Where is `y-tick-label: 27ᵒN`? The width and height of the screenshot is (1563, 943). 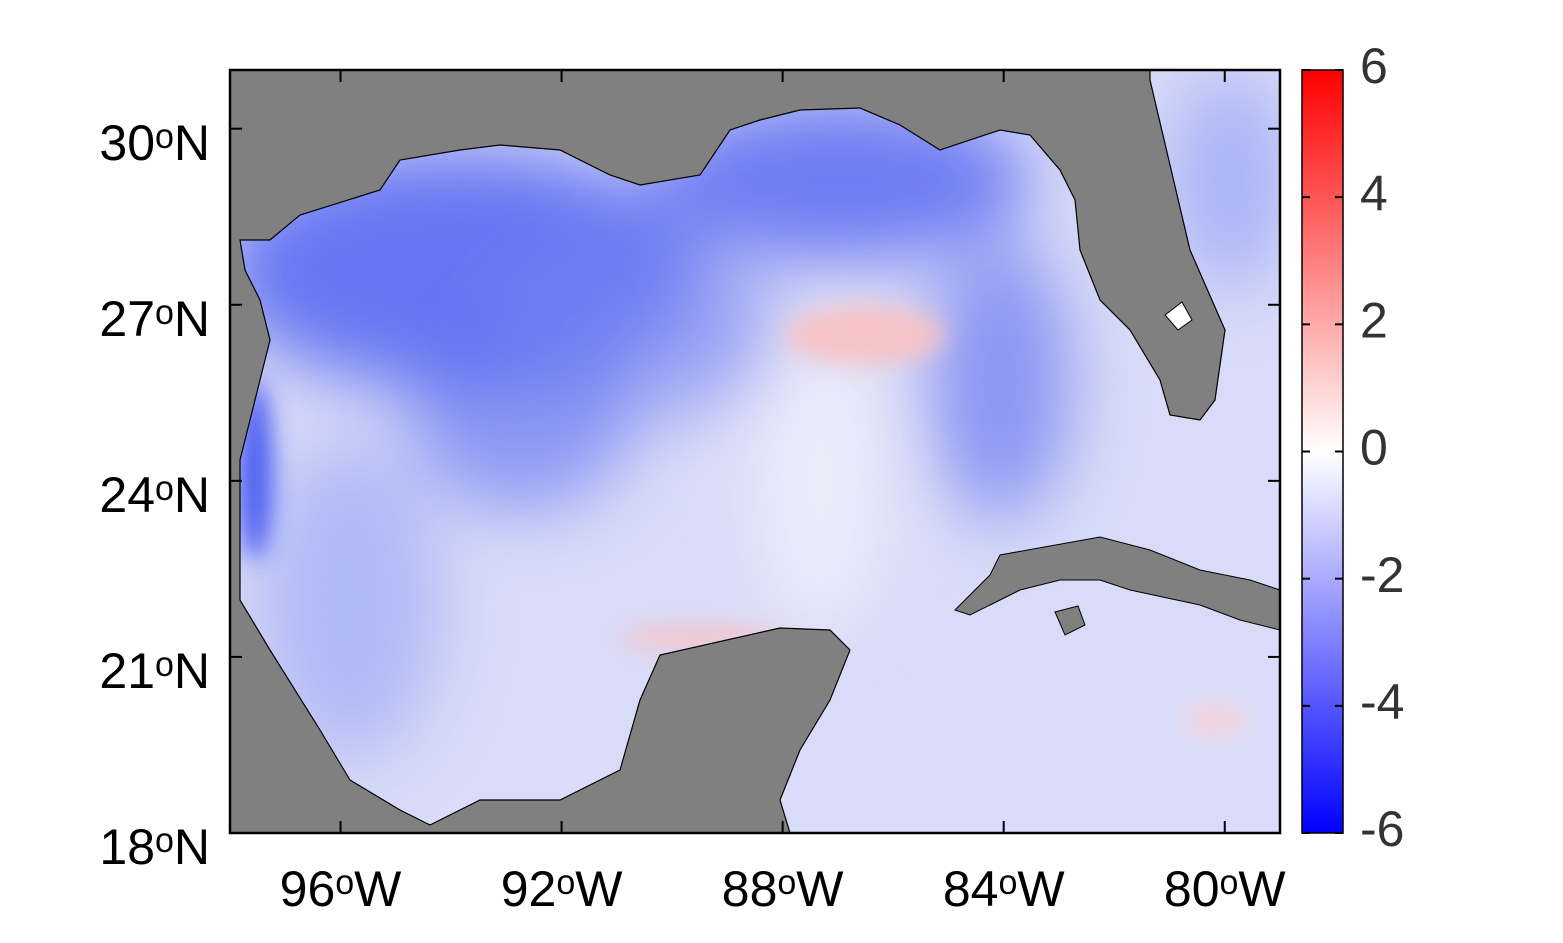
y-tick-label: 27ᵒN is located at coordinates (154, 319).